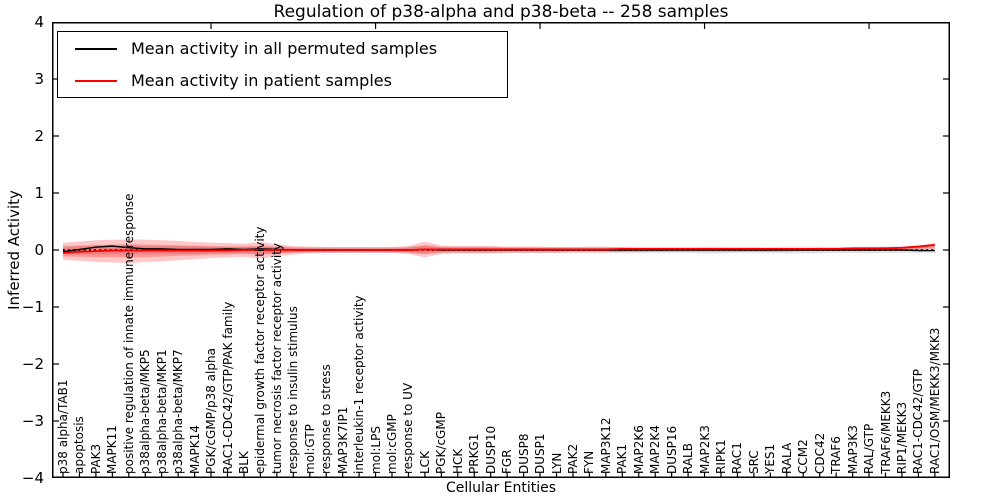 Image resolution: width=1000 pixels, height=500 pixels. Describe the element at coordinates (276, 358) in the screenshot. I see `x-tick-label: tumor necrosis factor receptor activity` at that location.